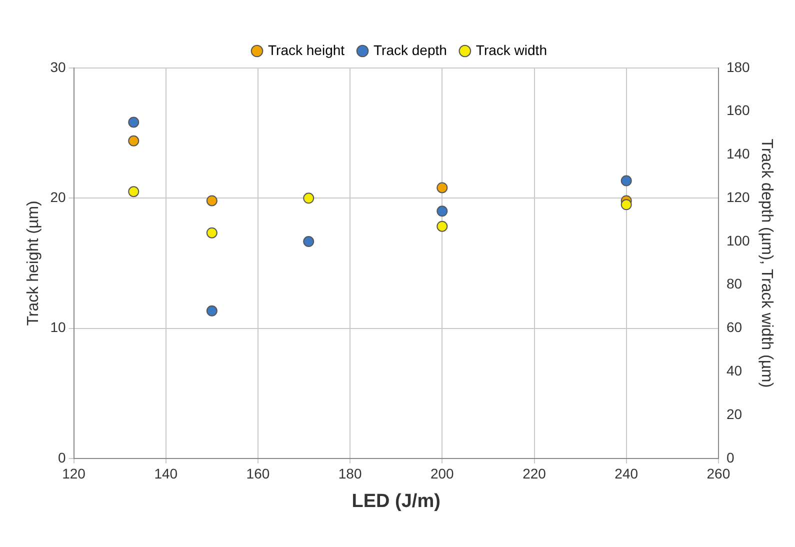 This screenshot has height=547, width=795. I want to click on y-tick-label: 0, so click(62, 457).